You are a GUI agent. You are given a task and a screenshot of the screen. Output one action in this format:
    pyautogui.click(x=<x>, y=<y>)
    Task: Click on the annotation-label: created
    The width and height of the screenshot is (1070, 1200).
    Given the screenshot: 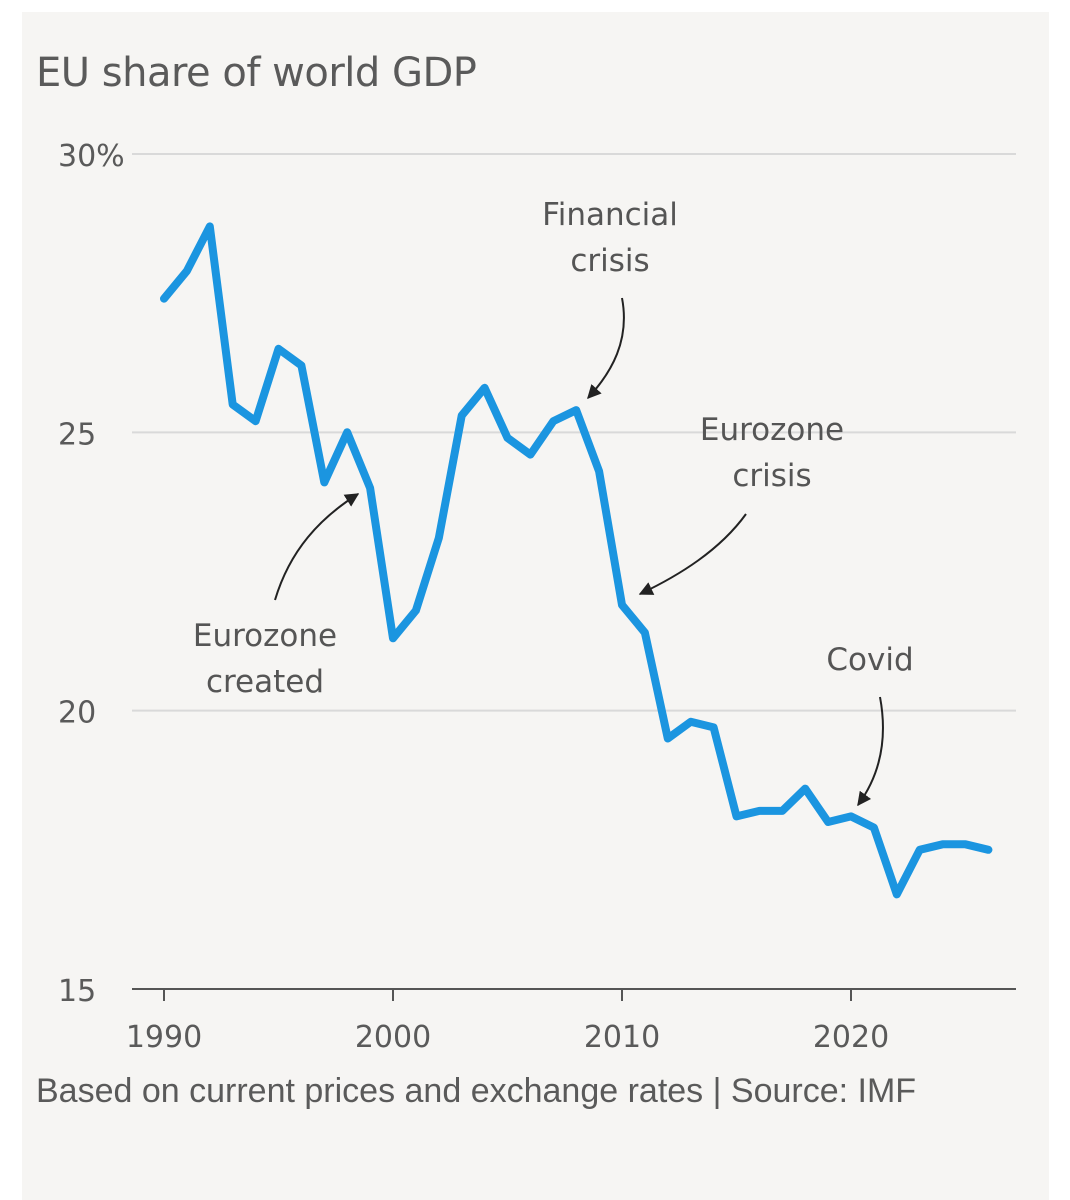 What is the action you would take?
    pyautogui.click(x=265, y=682)
    